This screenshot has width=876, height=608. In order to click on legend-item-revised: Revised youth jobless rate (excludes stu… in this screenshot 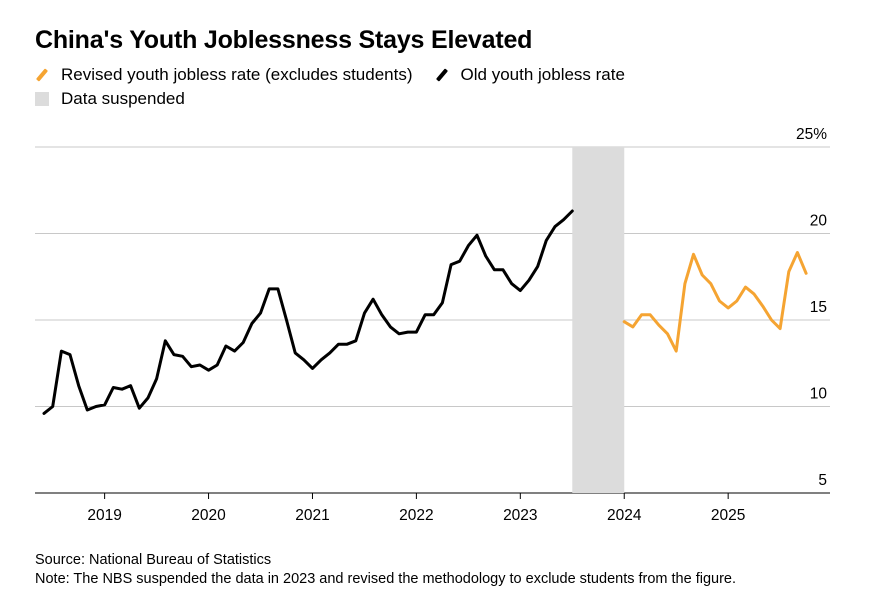, I will do `click(224, 75)`.